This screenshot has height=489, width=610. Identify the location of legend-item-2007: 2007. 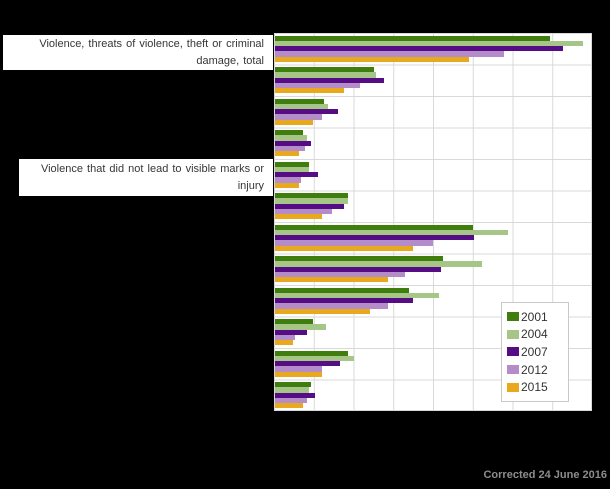
(535, 352).